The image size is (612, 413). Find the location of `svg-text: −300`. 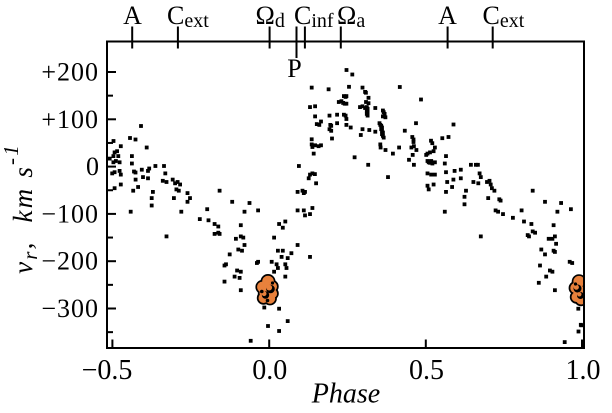

svg-text: −300 is located at coordinates (70, 308).